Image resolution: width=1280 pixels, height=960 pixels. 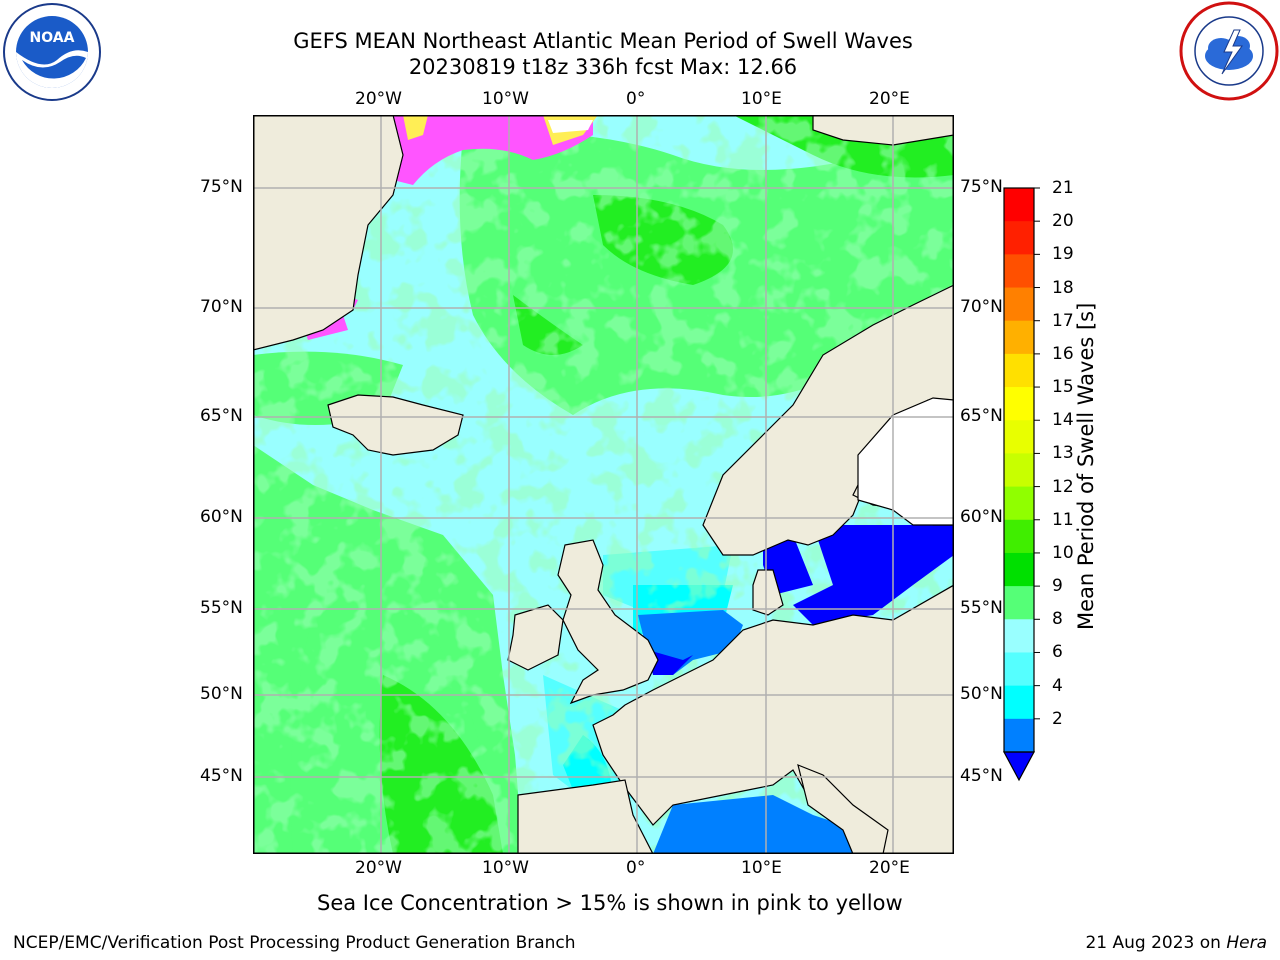 What do you see at coordinates (505, 868) in the screenshot?
I see `lon-label-bottom: 10°W` at bounding box center [505, 868].